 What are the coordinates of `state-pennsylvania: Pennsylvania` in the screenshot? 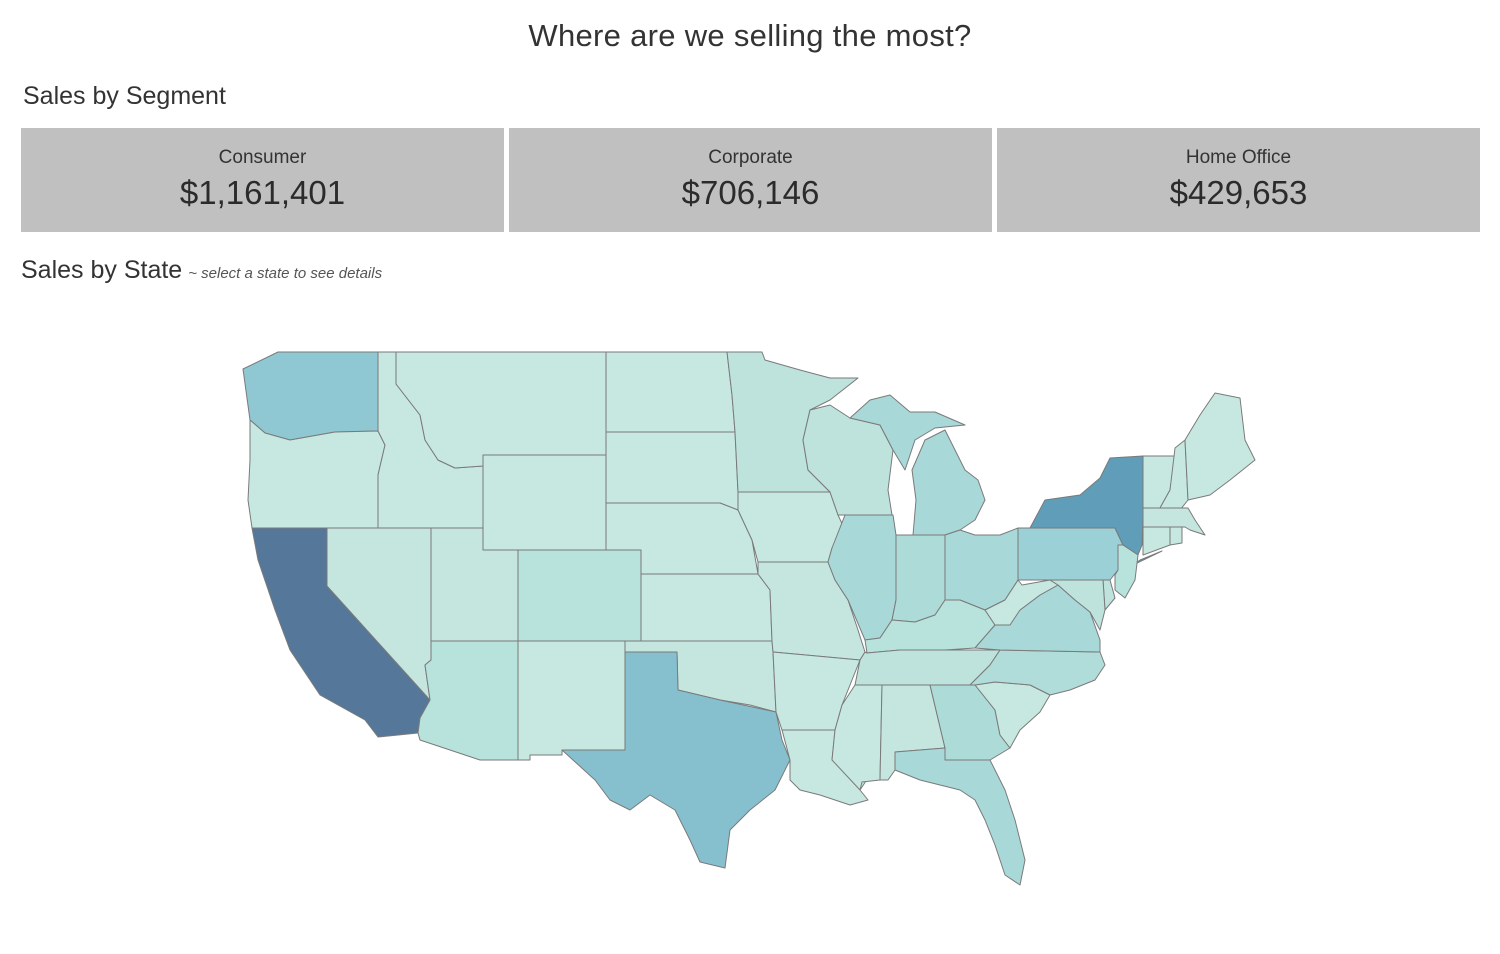 It's located at (1070, 554).